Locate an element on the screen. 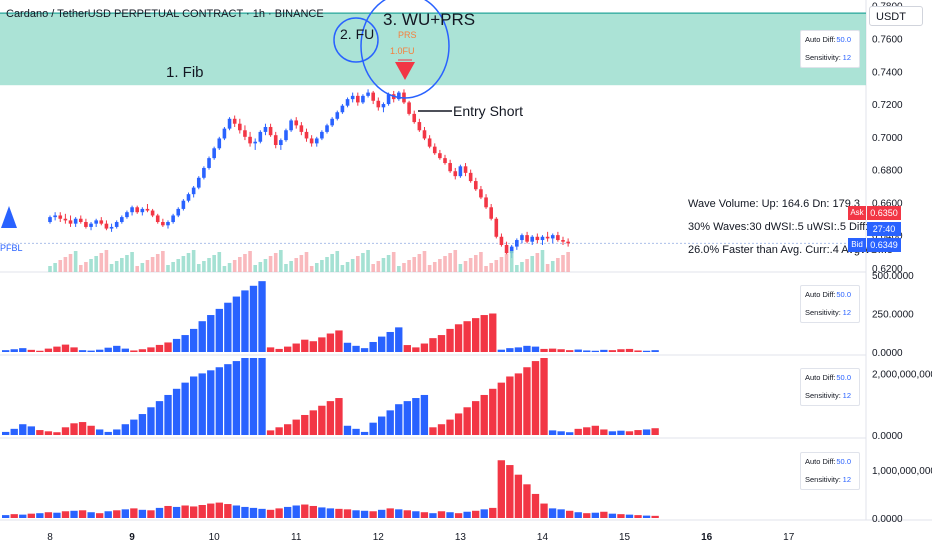 The image size is (932, 550). currency-selector: USDT is located at coordinates (896, 16).